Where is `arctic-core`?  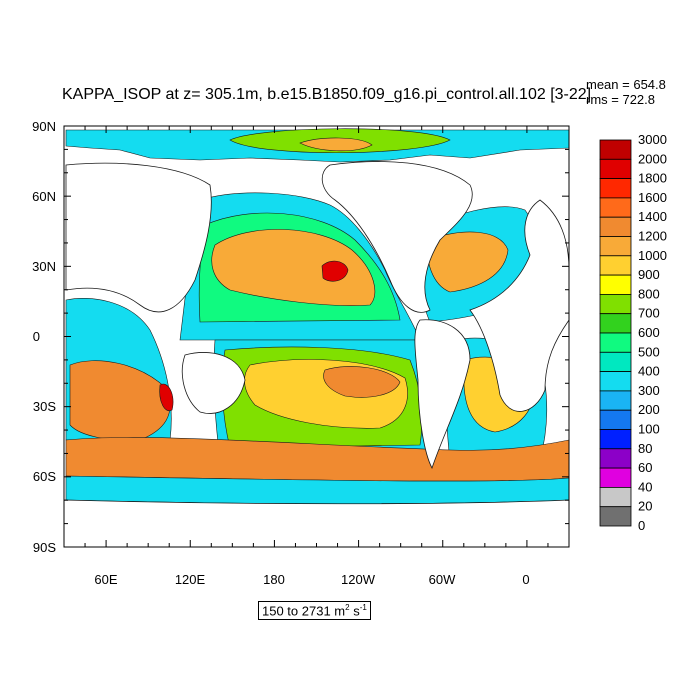 arctic-core is located at coordinates (336, 144).